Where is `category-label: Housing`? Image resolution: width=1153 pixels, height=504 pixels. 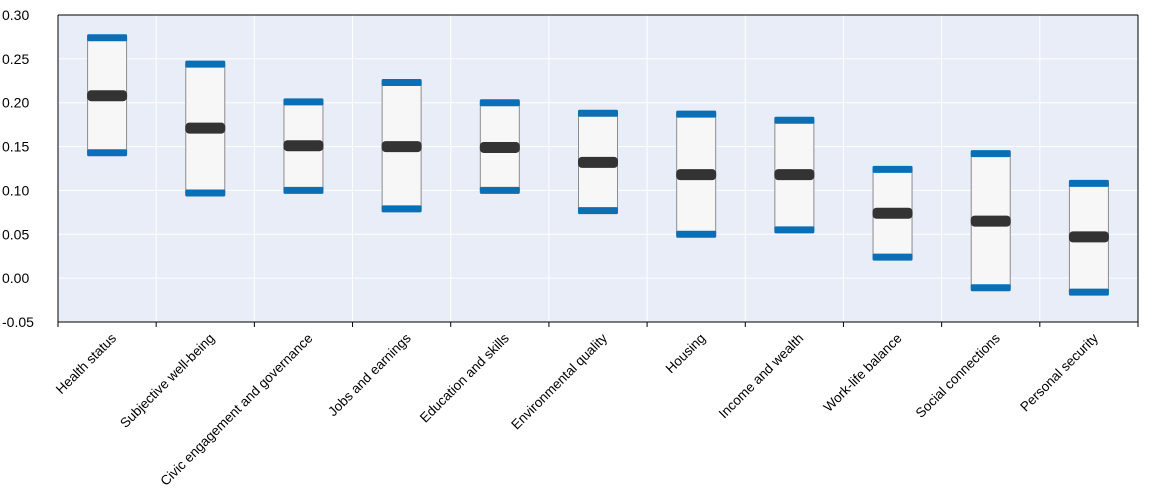
category-label: Housing is located at coordinates (686, 354).